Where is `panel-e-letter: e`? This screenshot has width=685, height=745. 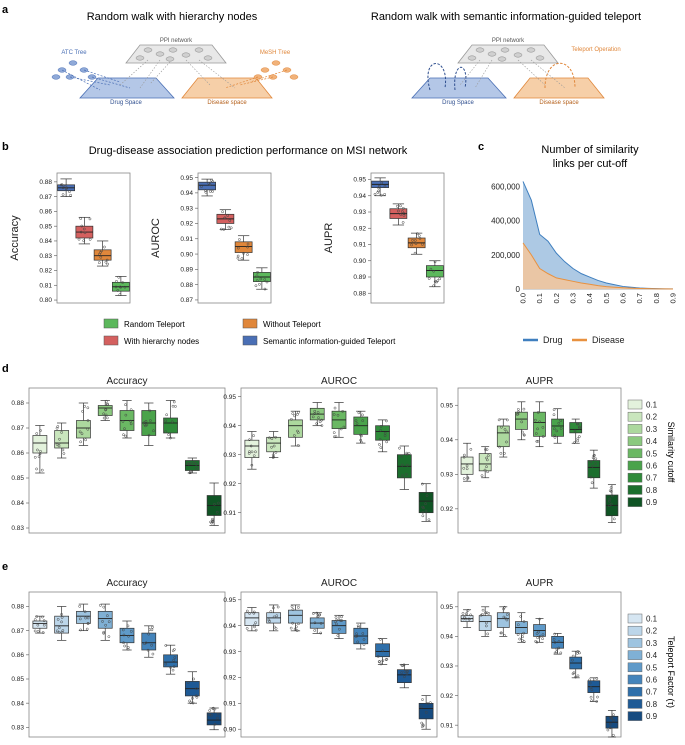 panel-e-letter: e is located at coordinates (5, 567).